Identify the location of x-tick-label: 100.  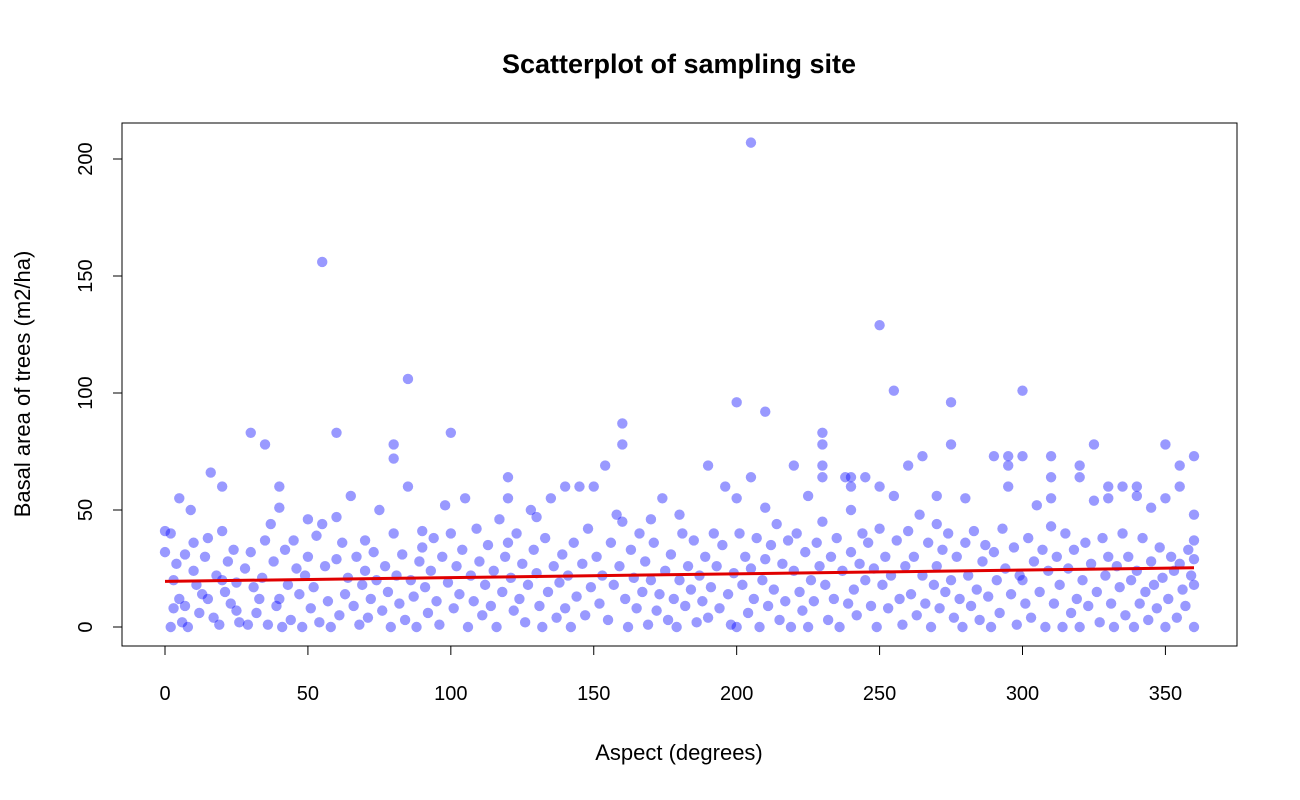
(450, 694).